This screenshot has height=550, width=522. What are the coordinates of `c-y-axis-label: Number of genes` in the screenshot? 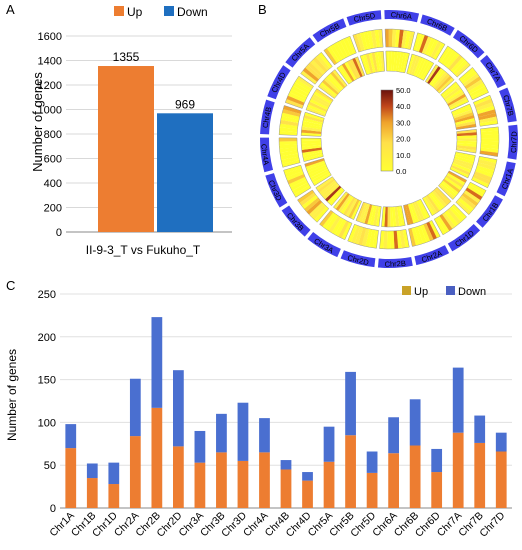 It's located at (12, 395).